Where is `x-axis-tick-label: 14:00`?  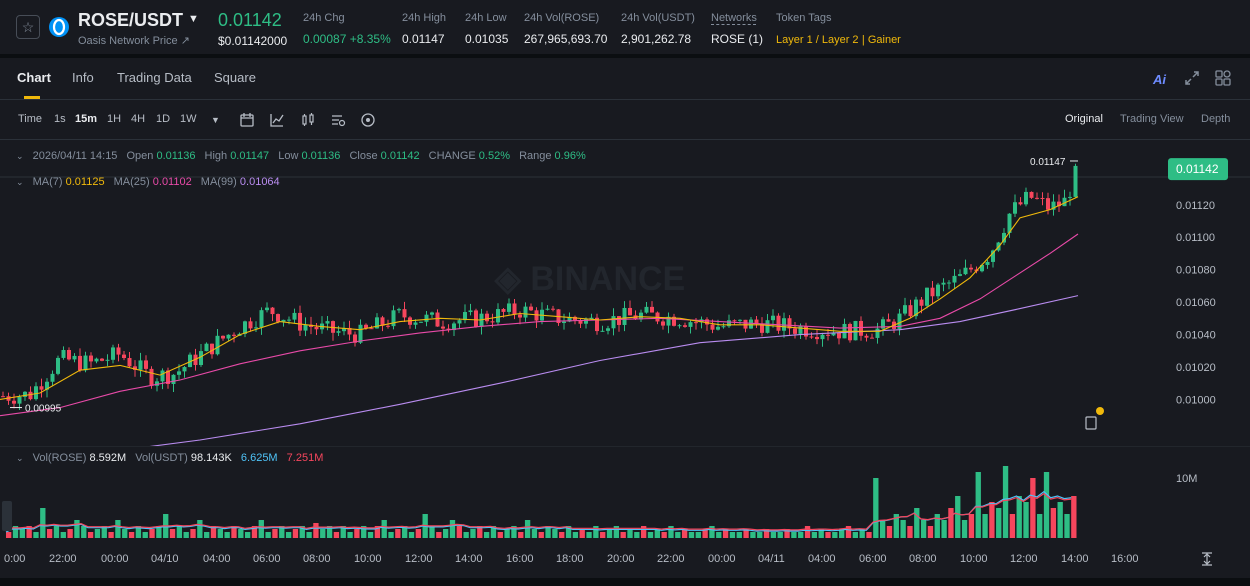
x-axis-tick-label: 14:00 is located at coordinates (1075, 559).